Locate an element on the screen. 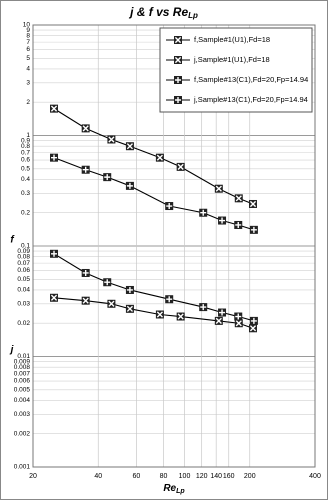  y-tick-label: 0.1 is located at coordinates (25, 246).